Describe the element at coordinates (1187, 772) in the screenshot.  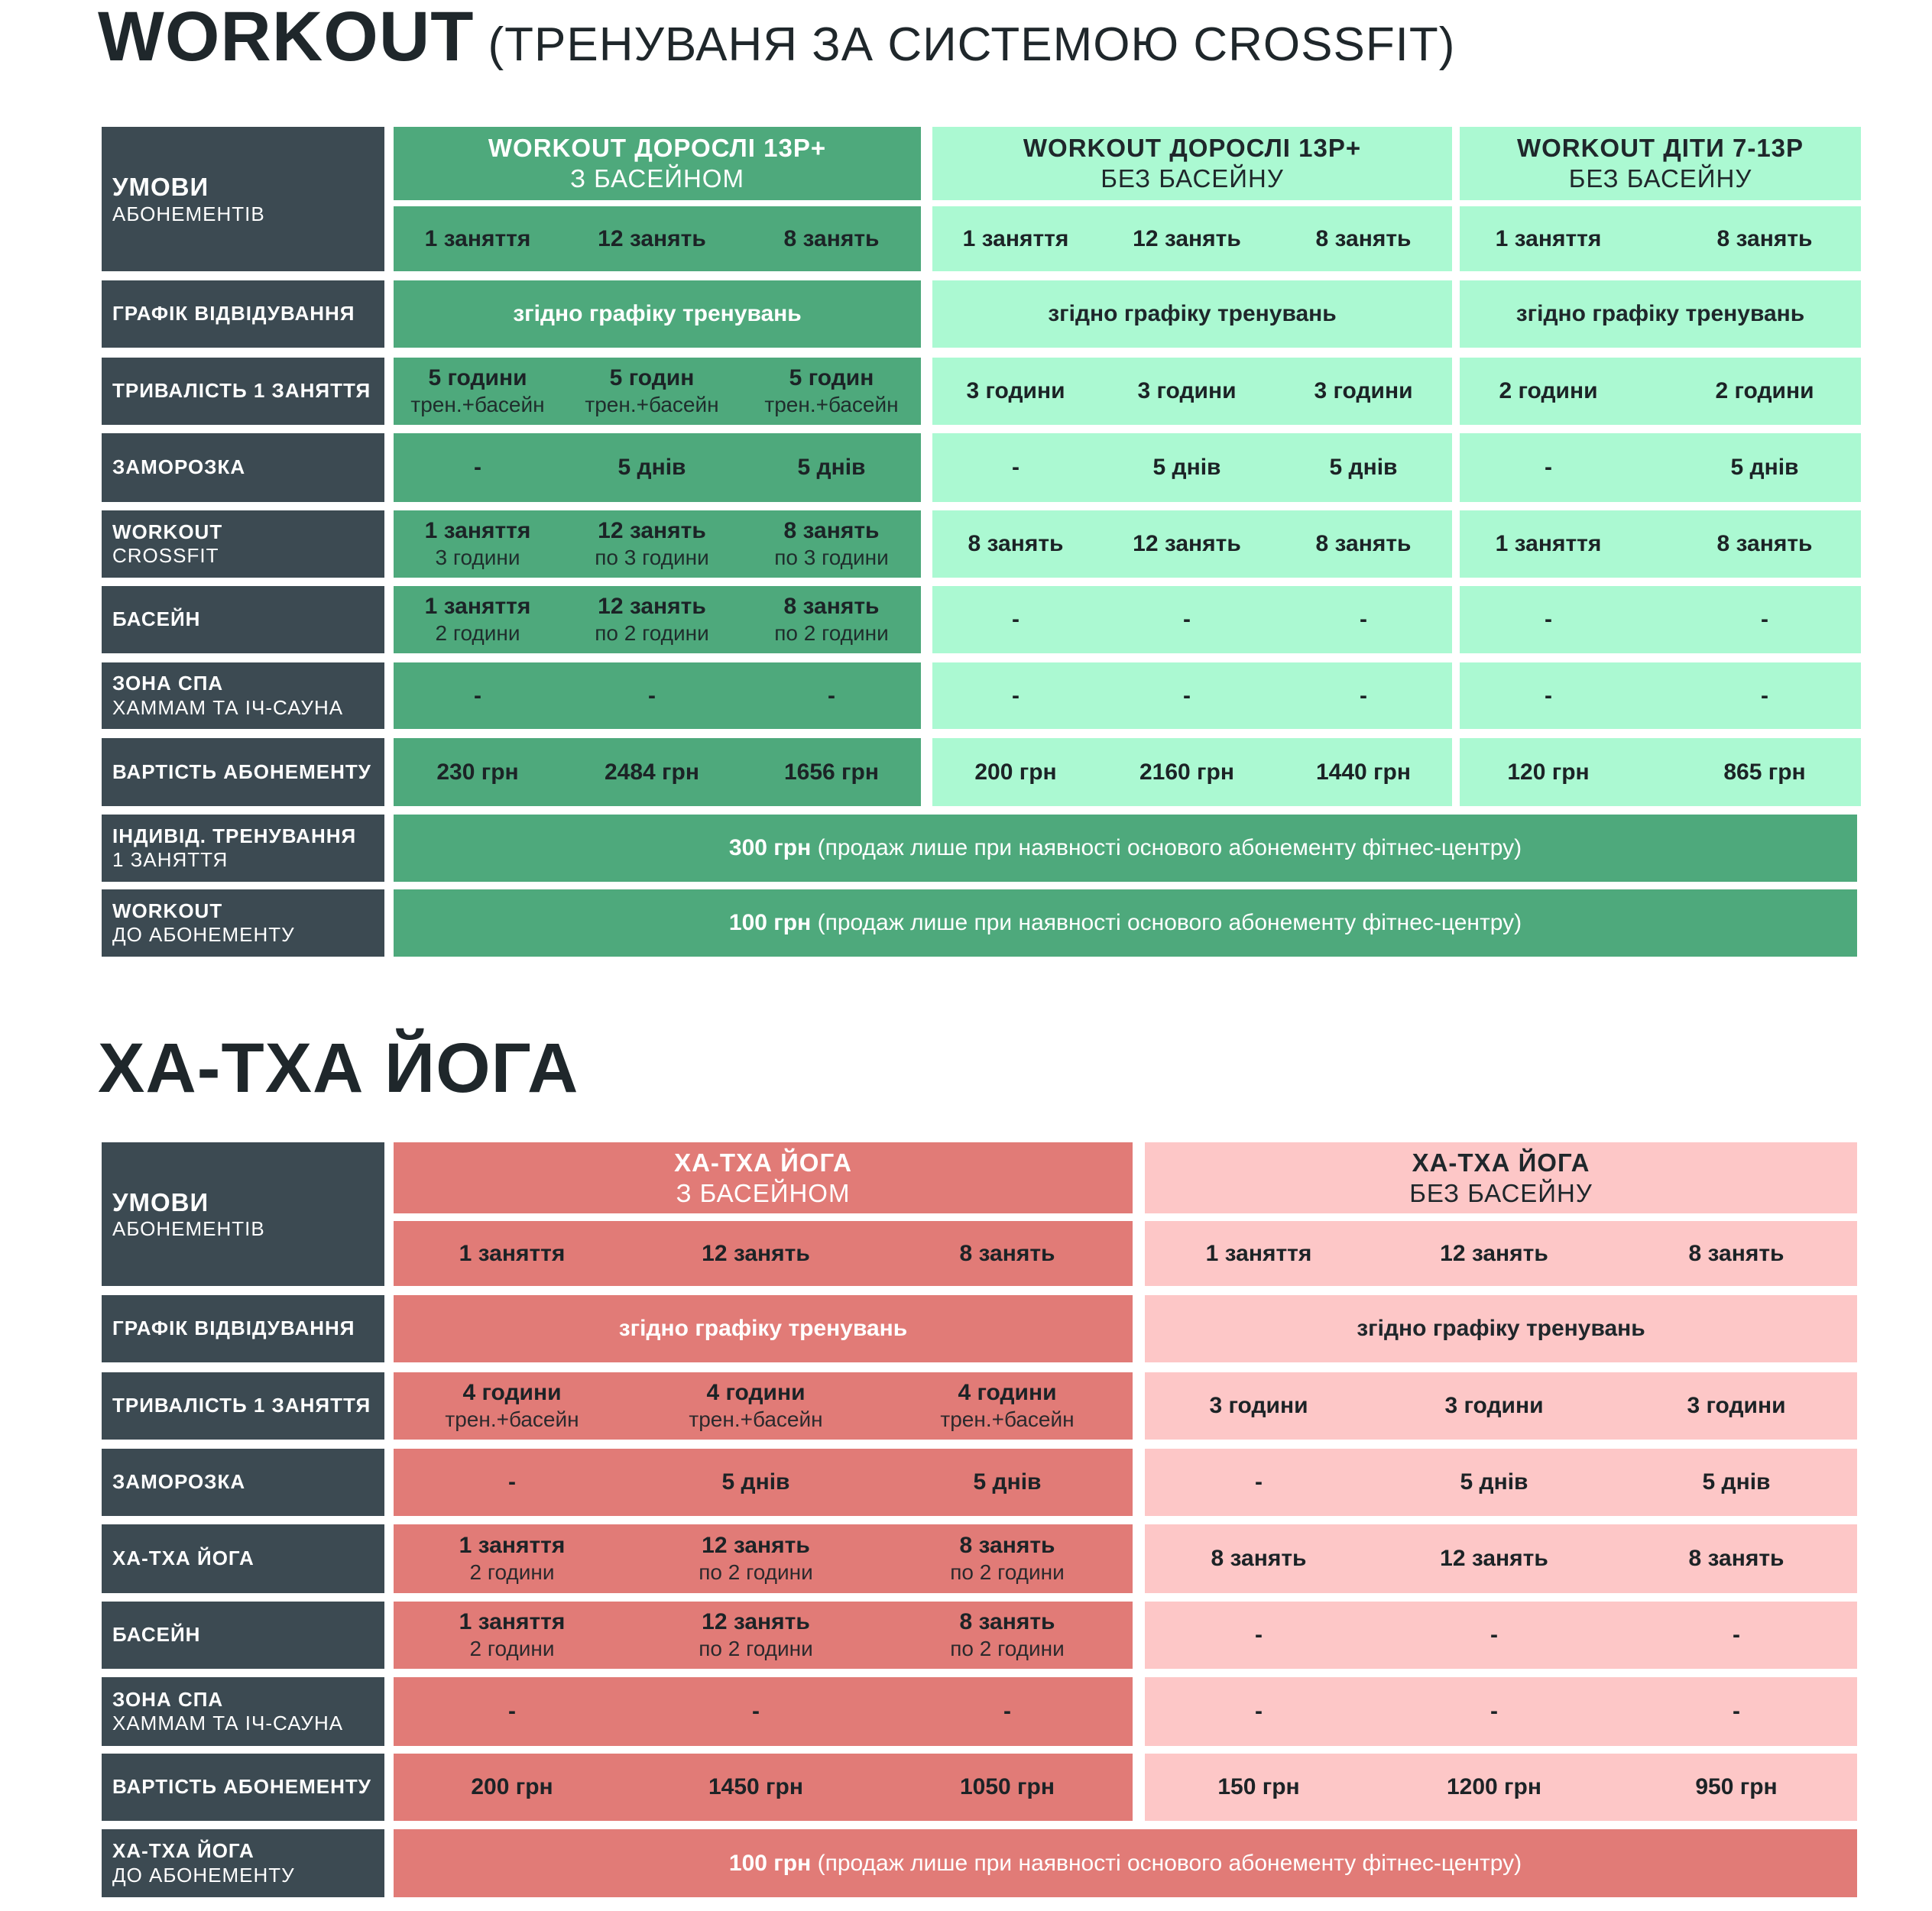
I see `table-cell: 2160 грн` at that location.